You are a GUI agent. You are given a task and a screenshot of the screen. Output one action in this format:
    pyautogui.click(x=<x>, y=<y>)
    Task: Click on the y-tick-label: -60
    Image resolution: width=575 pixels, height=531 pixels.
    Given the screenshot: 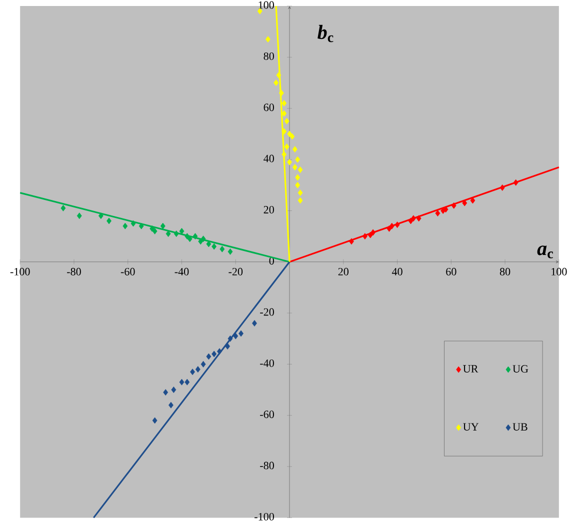 What is the action you would take?
    pyautogui.click(x=267, y=414)
    